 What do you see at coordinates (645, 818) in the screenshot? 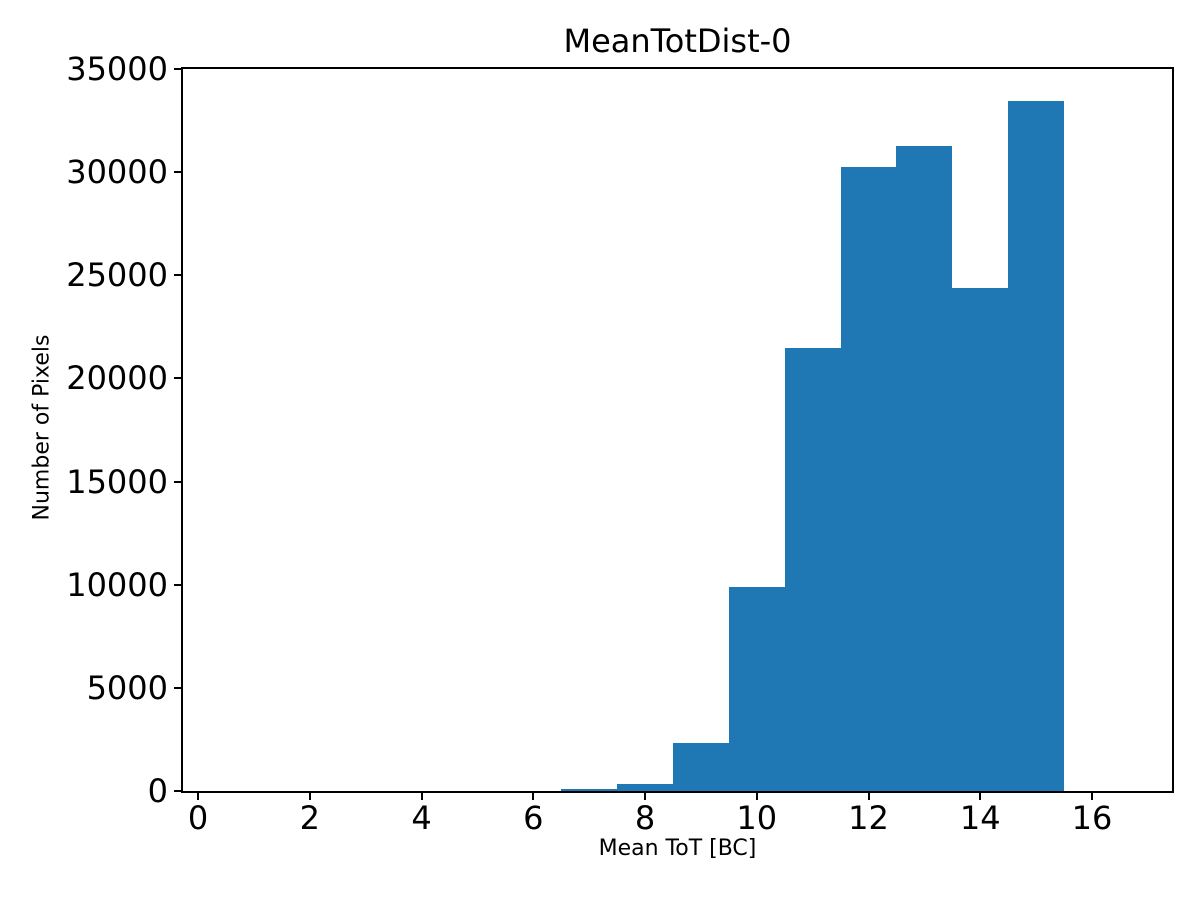
I see `x-tick-label: 8` at bounding box center [645, 818].